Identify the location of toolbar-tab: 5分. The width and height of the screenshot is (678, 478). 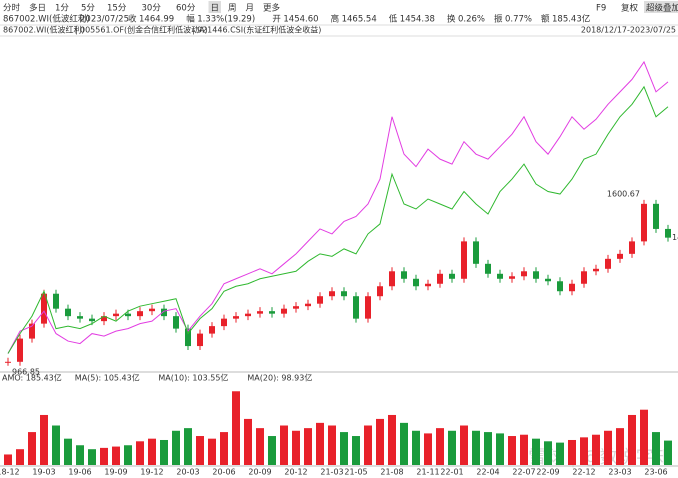
(88, 9).